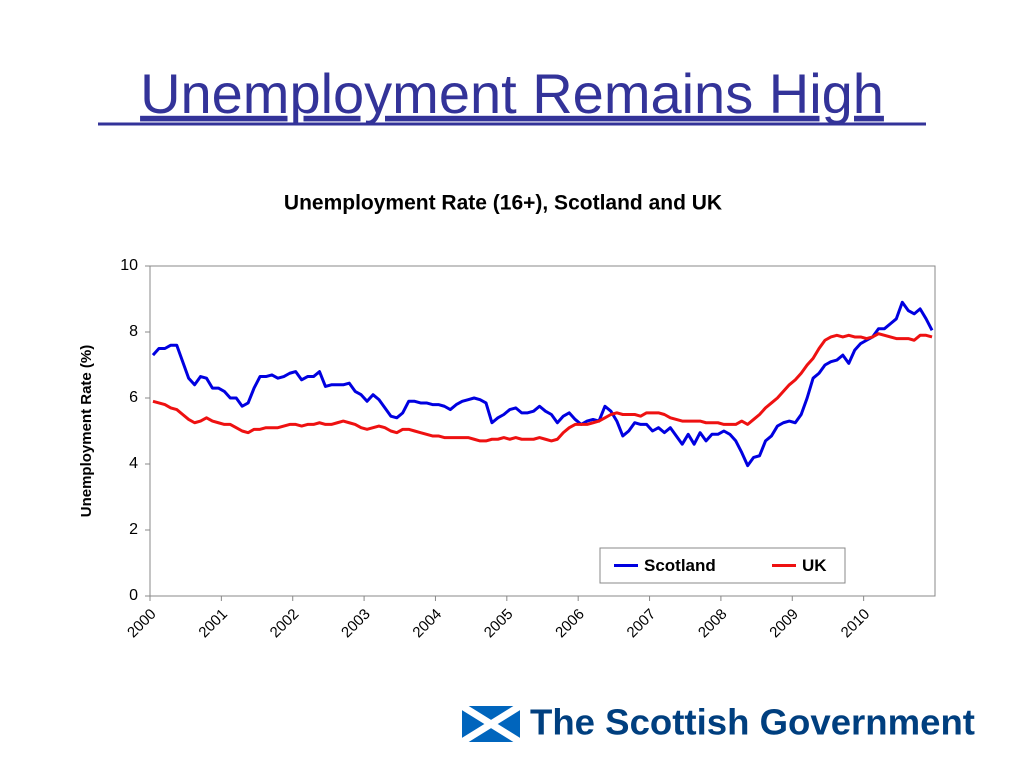  Describe the element at coordinates (856, 624) in the screenshot. I see `x-tick-label: 2010` at that location.